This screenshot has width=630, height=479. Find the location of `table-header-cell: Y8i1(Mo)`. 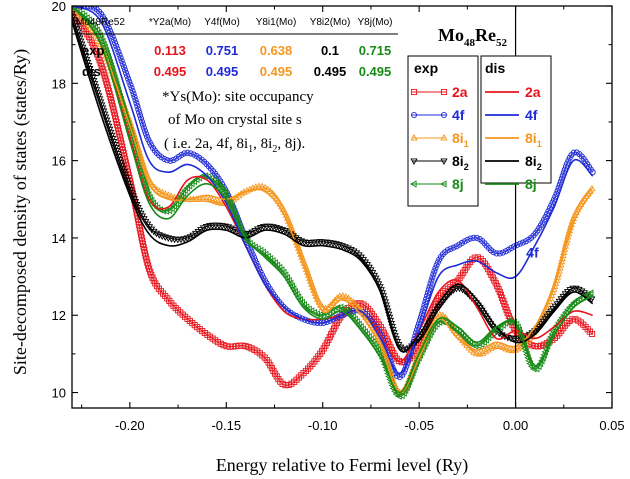

table-header-cell: Y8i1(Mo) is located at coordinates (276, 22).